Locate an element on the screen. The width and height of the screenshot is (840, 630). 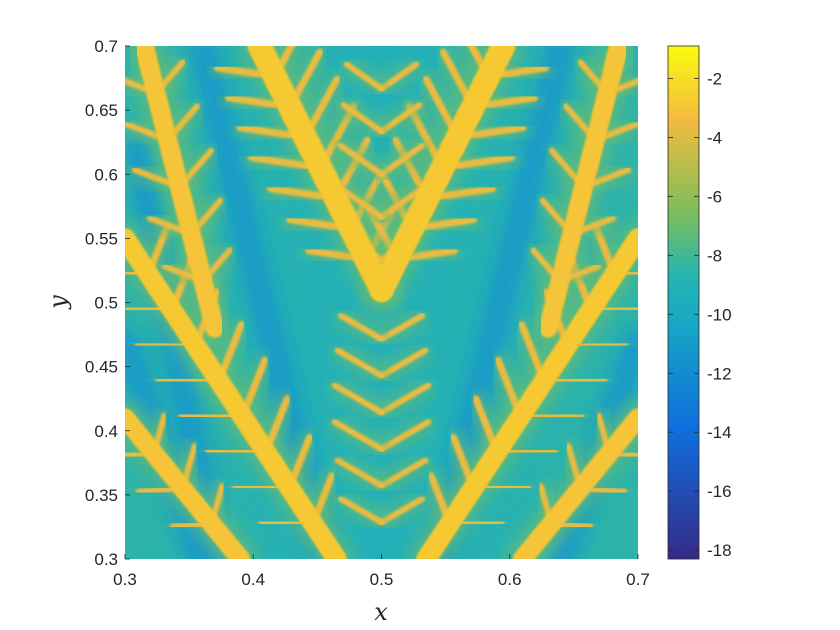
y-tick-label: 0.4 is located at coordinates (106, 431).